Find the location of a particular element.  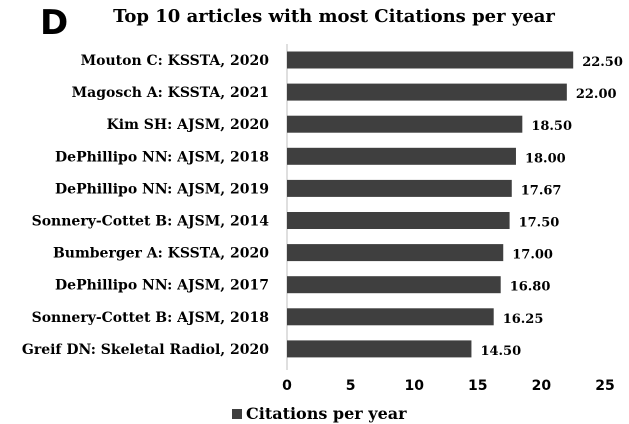

x-tick-label: 10 is located at coordinates (414, 386).